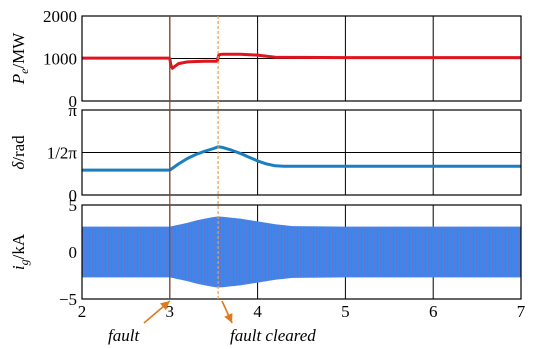 This screenshot has width=537, height=349. I want to click on current-xtick-label: 4, so click(257, 311).